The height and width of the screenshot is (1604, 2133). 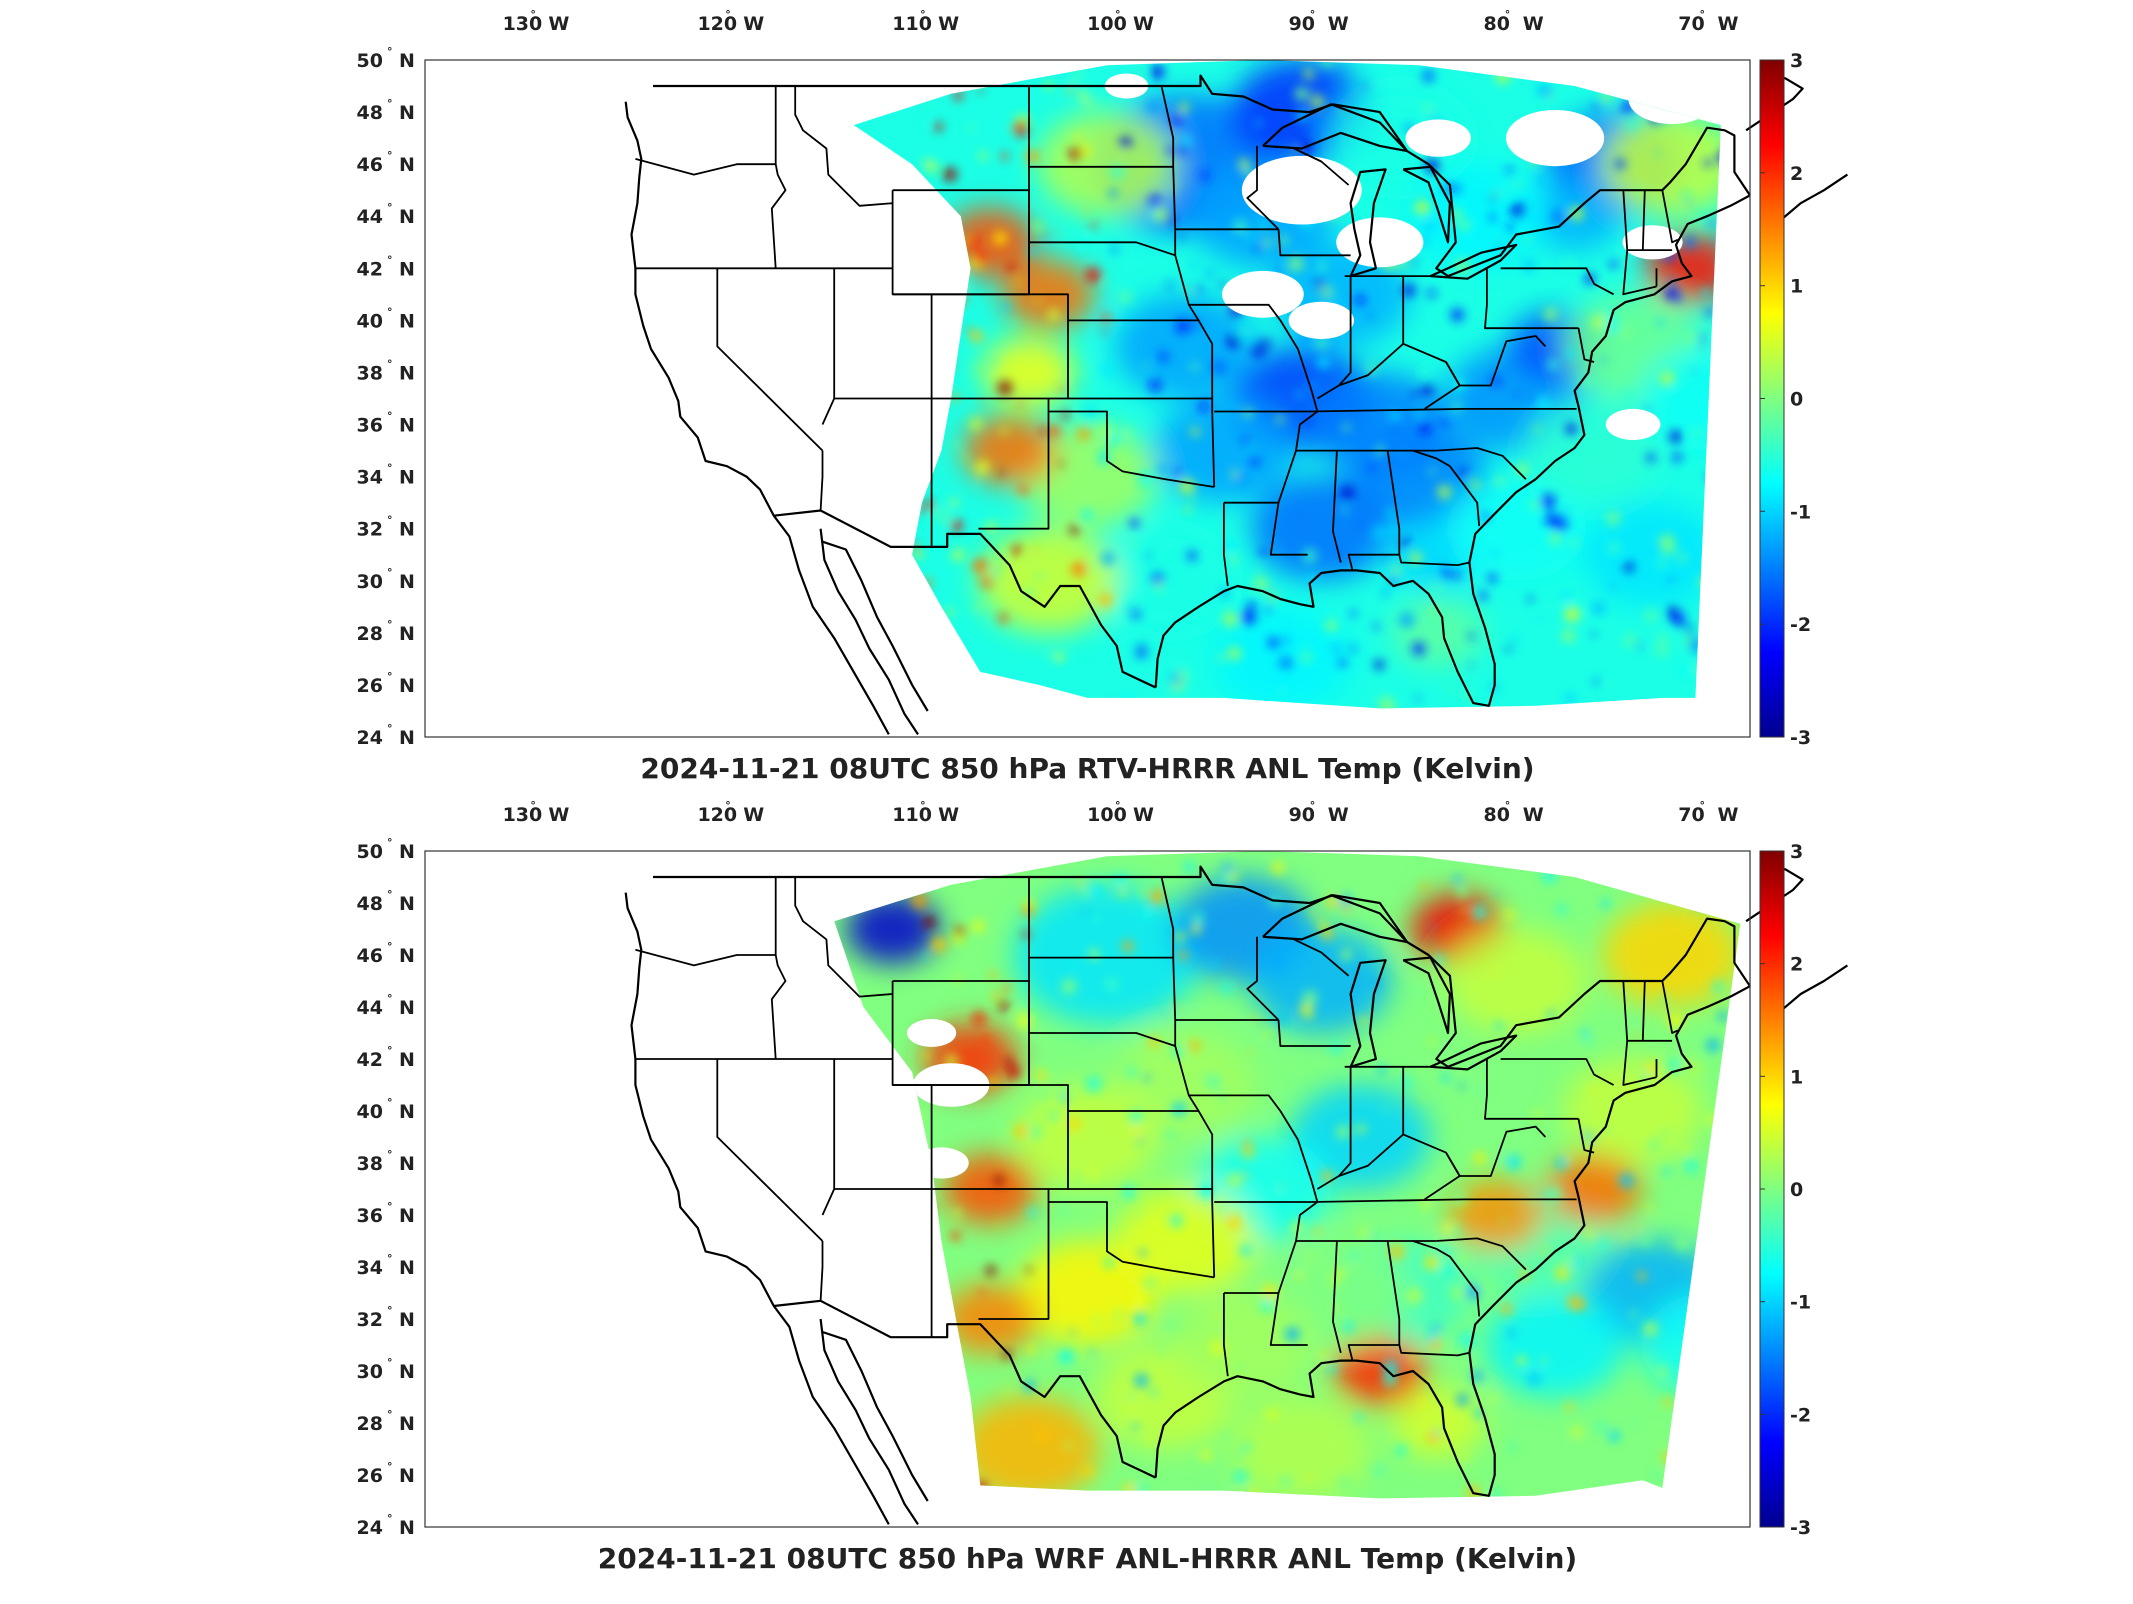 What do you see at coordinates (370, 478) in the screenshot?
I see `latitude-label: 34` at bounding box center [370, 478].